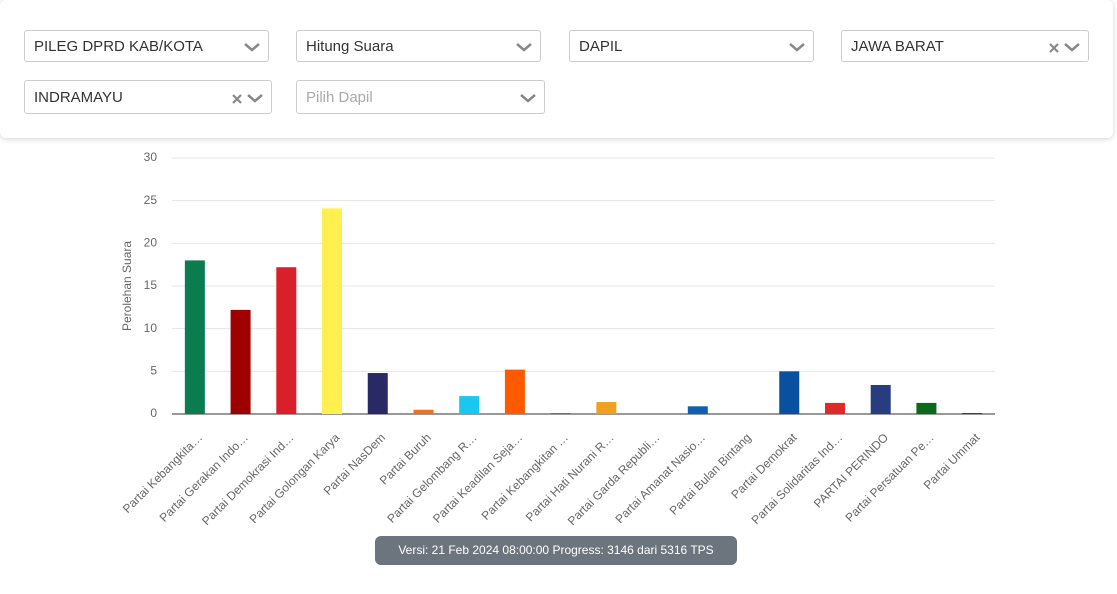 This screenshot has height=594, width=1117. Describe the element at coordinates (151, 285) in the screenshot. I see `y-tick-label: 15` at that location.